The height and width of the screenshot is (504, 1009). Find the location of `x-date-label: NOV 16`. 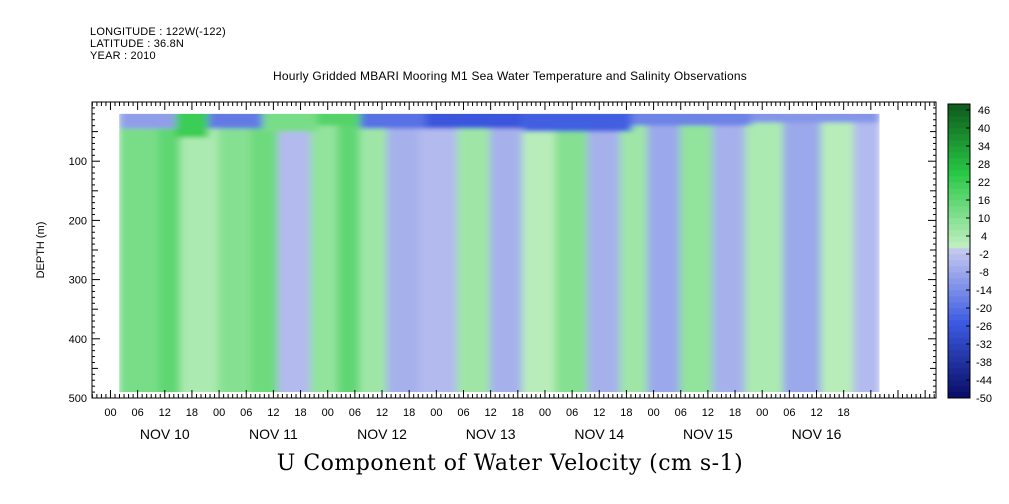

x-date-label: NOV 16 is located at coordinates (817, 434).